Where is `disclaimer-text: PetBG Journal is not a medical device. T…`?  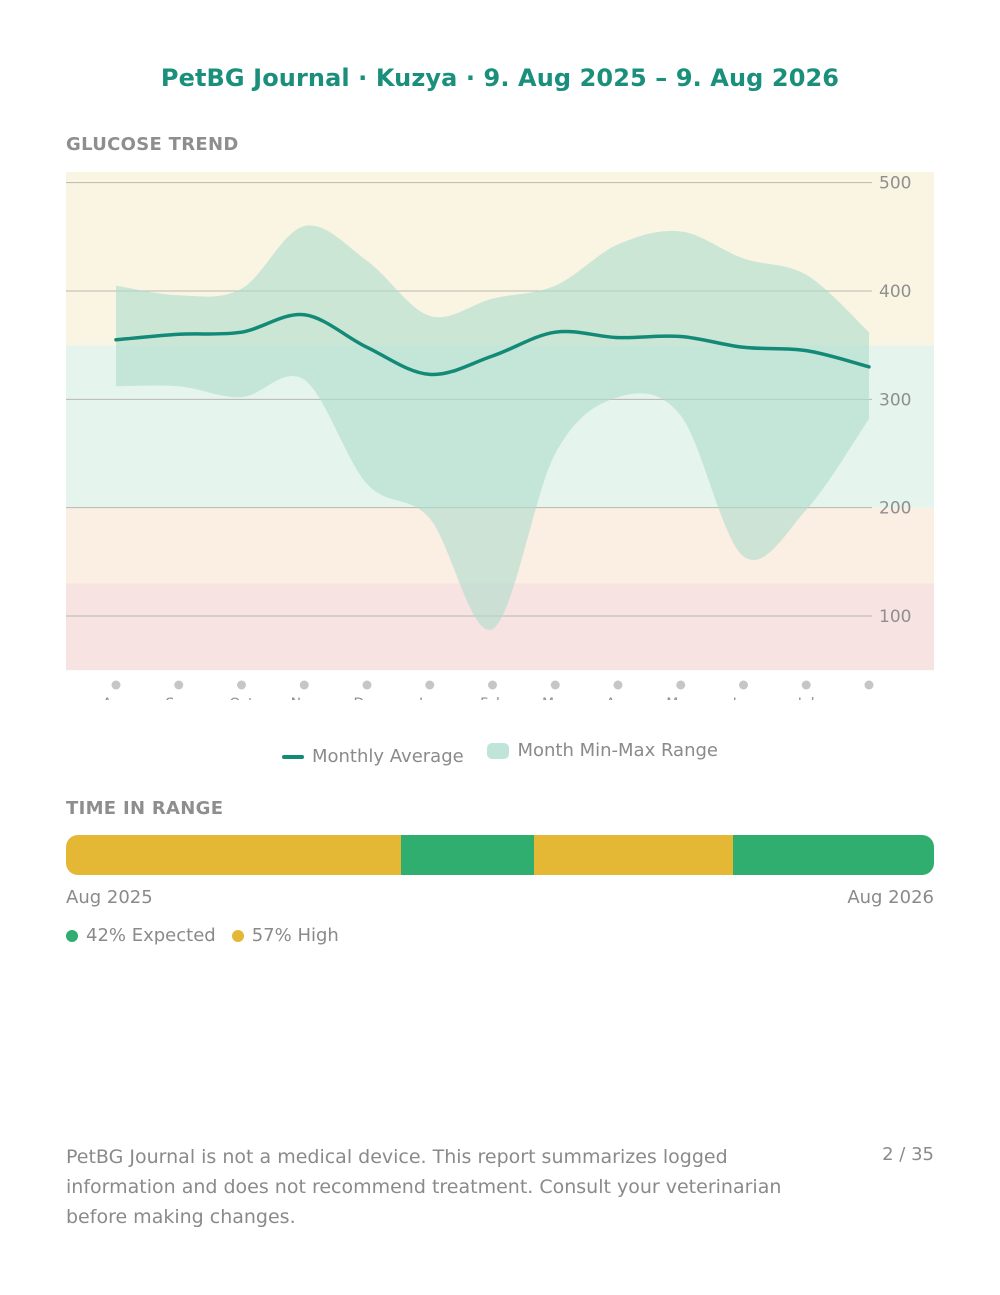
disclaimer-text: PetBG Journal is not a medical device. T… is located at coordinates (424, 1187).